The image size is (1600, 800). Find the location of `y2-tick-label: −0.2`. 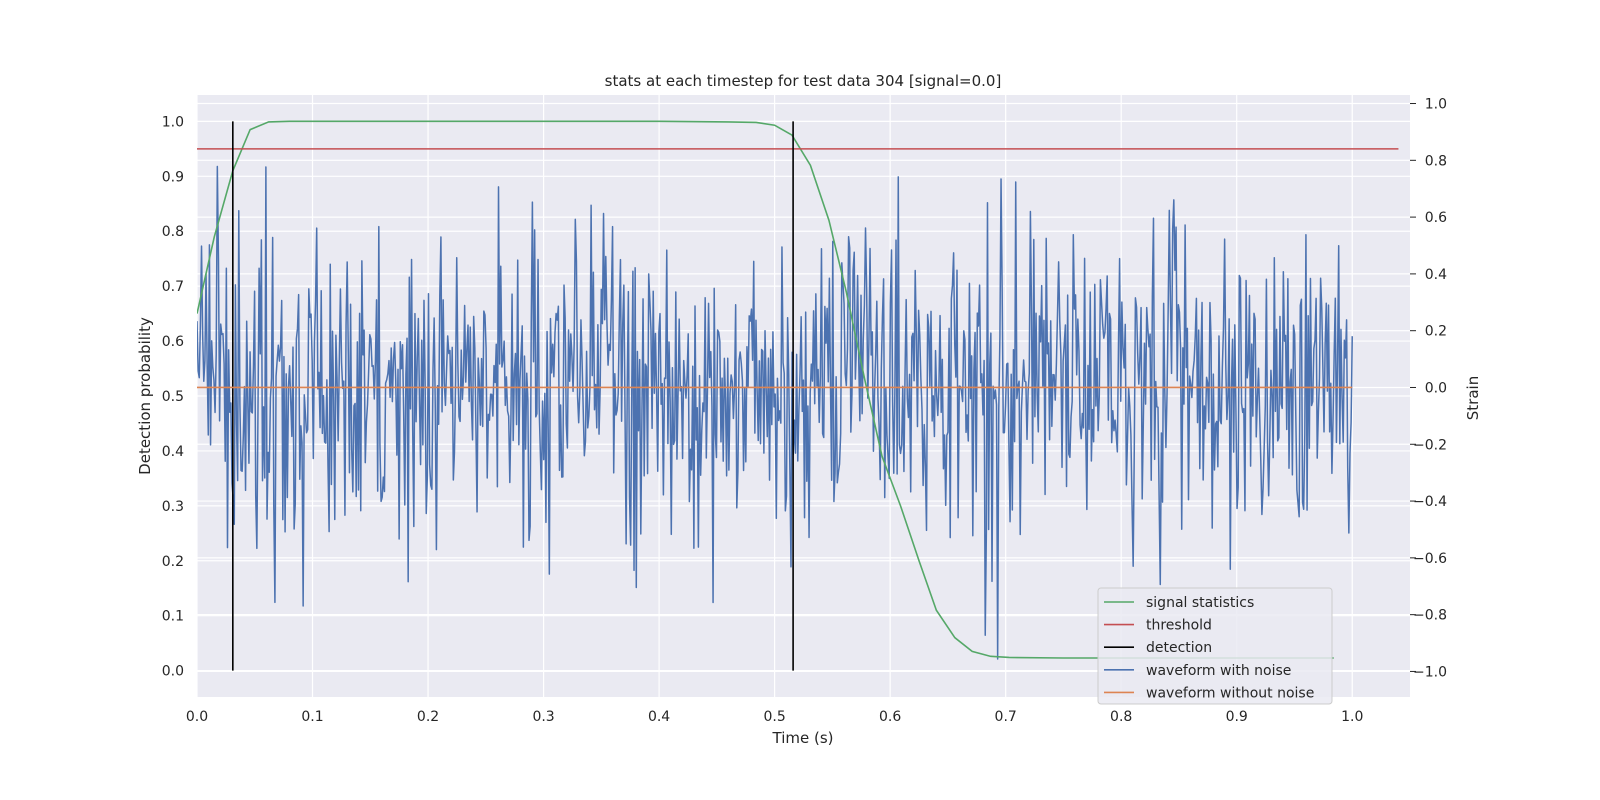

y2-tick-label: −0.2 is located at coordinates (1430, 445).